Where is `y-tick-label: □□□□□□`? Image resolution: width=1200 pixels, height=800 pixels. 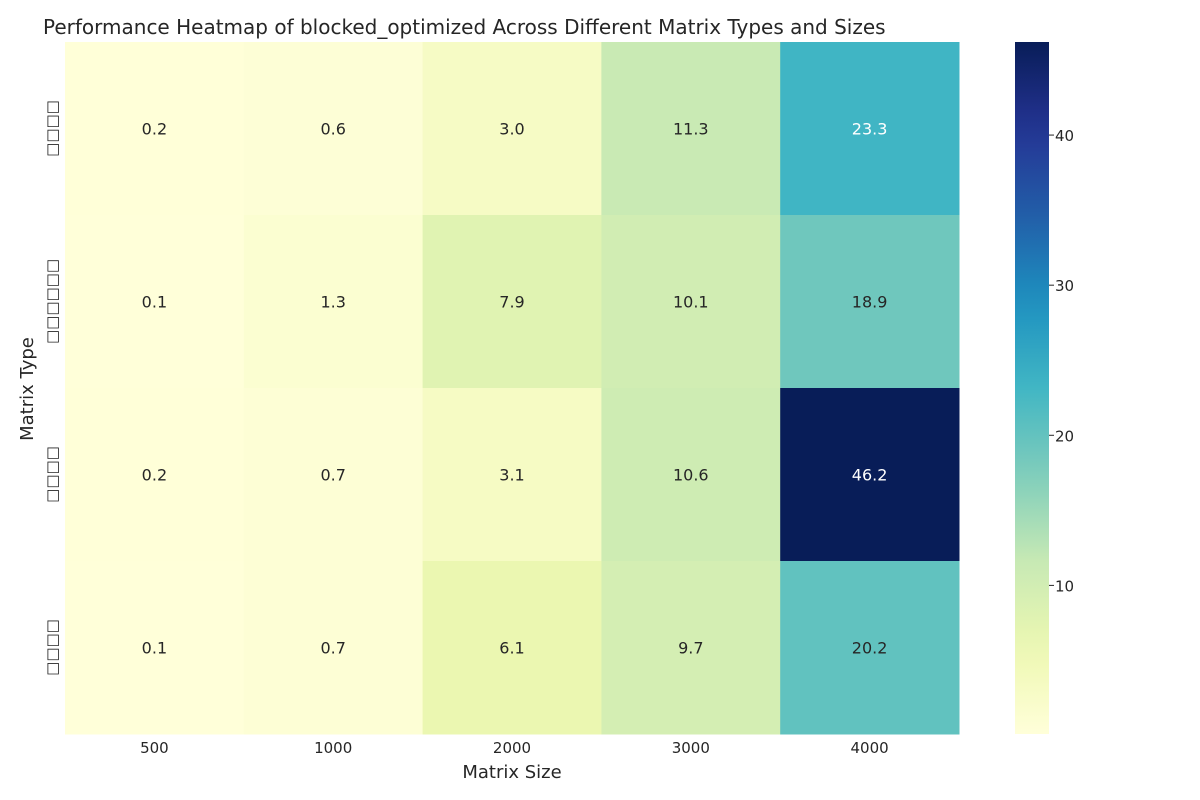
y-tick-label: □□□□□□ is located at coordinates (52, 301).